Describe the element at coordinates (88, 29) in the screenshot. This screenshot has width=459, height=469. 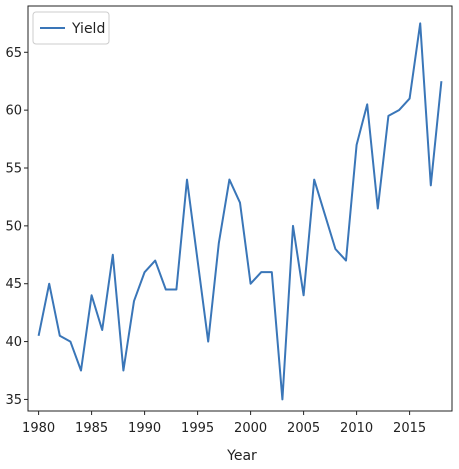
I see `legend-label: Yield` at that location.